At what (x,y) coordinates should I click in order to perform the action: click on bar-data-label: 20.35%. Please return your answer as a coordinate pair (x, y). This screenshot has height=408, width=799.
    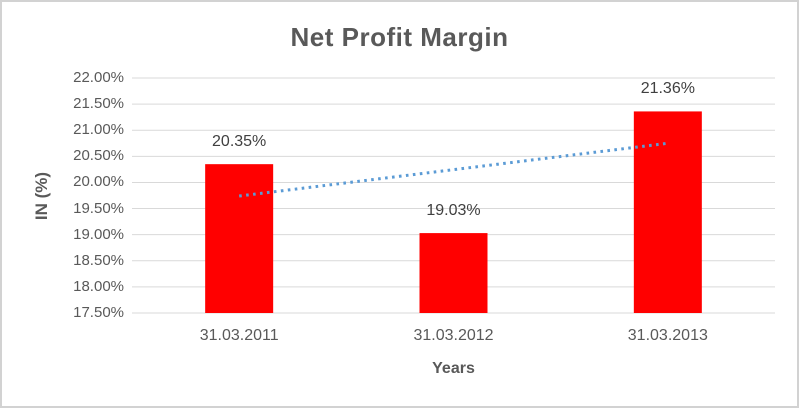
    Looking at the image, I should click on (239, 142).